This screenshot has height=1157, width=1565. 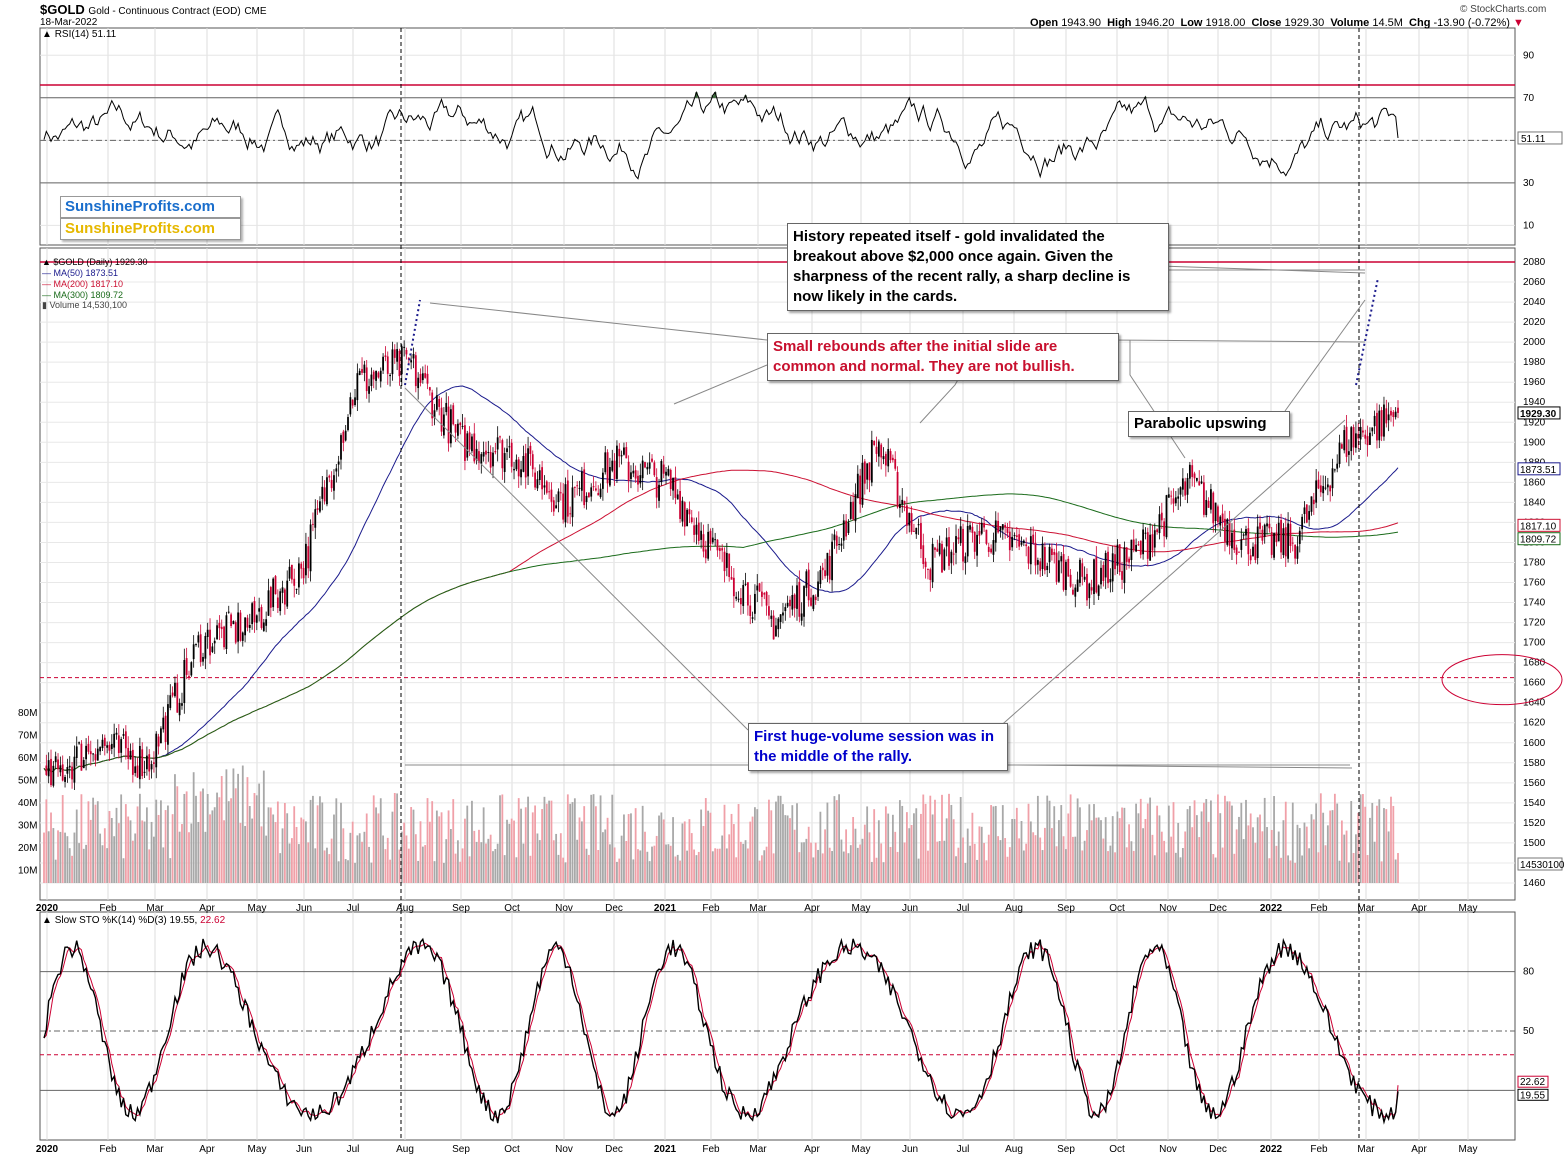 What do you see at coordinates (1534, 422) in the screenshot?
I see `price-tick-label: 1920` at bounding box center [1534, 422].